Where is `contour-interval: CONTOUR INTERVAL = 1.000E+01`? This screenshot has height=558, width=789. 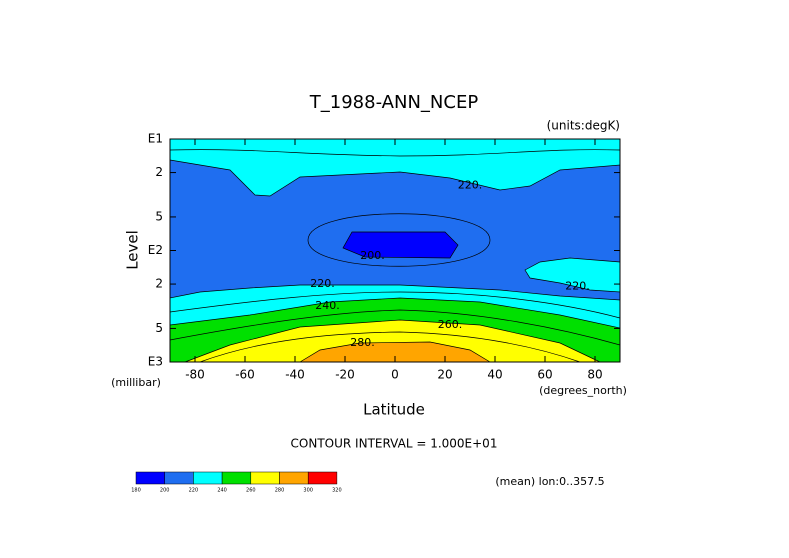
contour-interval: CONTOUR INTERVAL = 1.000E+01 is located at coordinates (394, 444).